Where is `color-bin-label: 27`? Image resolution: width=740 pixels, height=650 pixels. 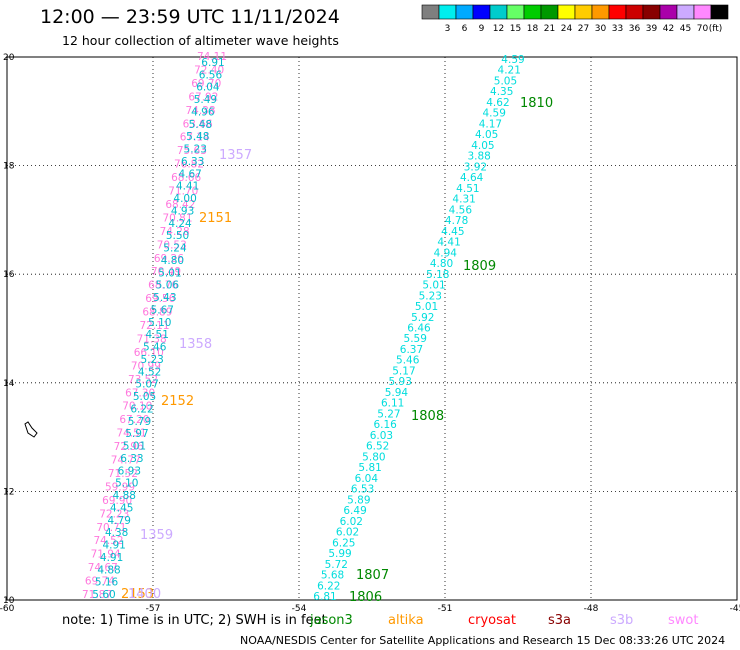
color-bin-label: 27 is located at coordinates (583, 29).